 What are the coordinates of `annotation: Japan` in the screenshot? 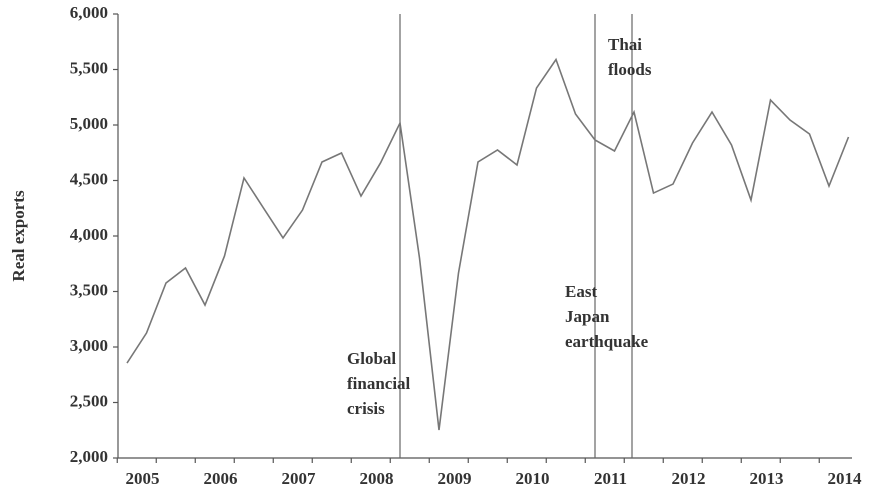 It's located at (587, 316).